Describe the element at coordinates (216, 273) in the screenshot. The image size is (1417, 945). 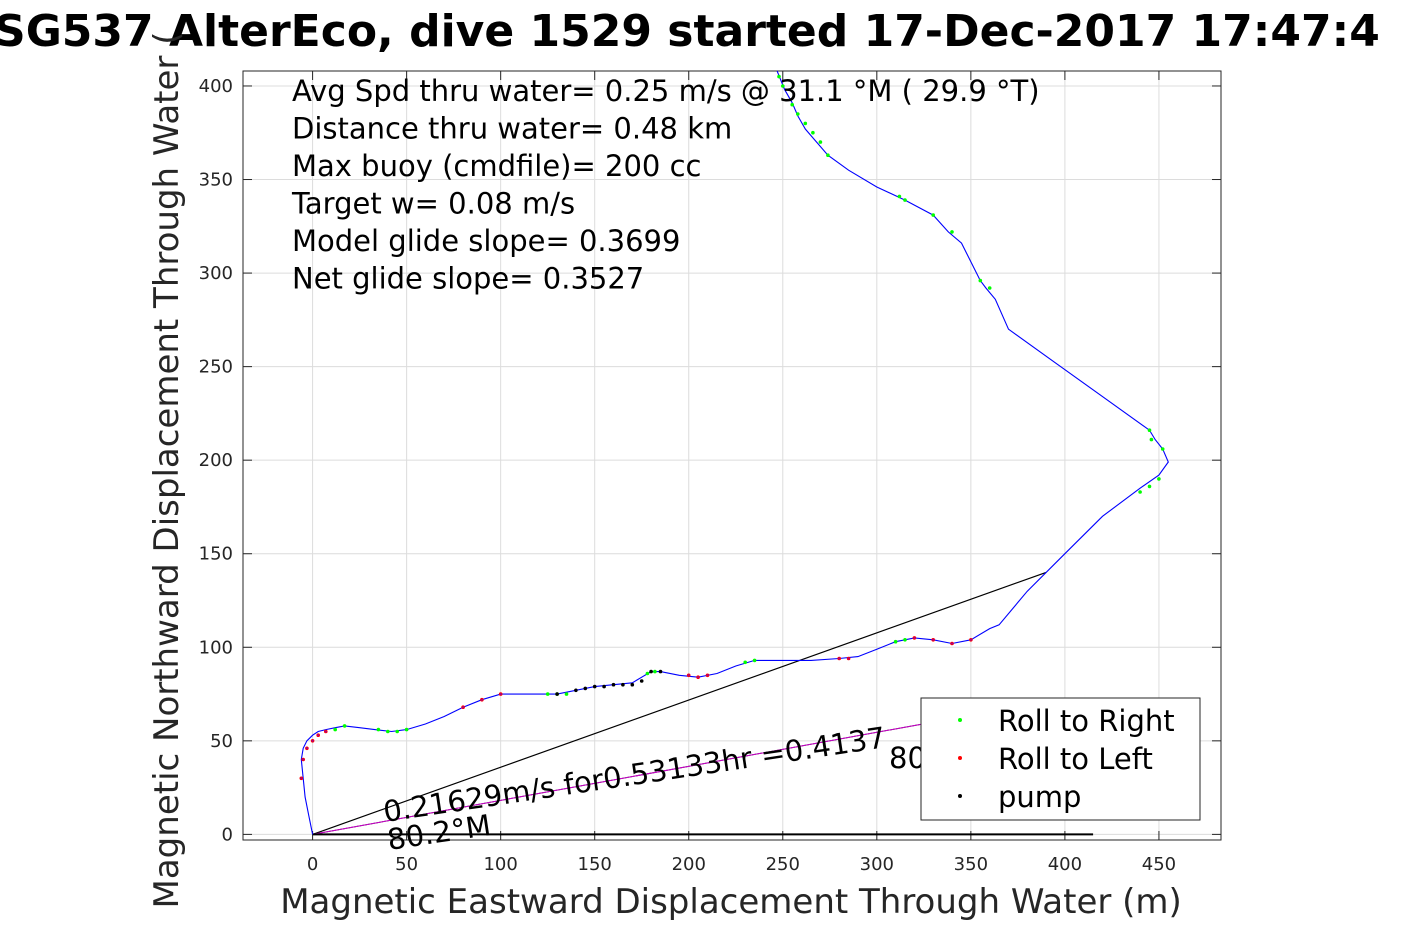
I see `y-tick-label: 300` at that location.